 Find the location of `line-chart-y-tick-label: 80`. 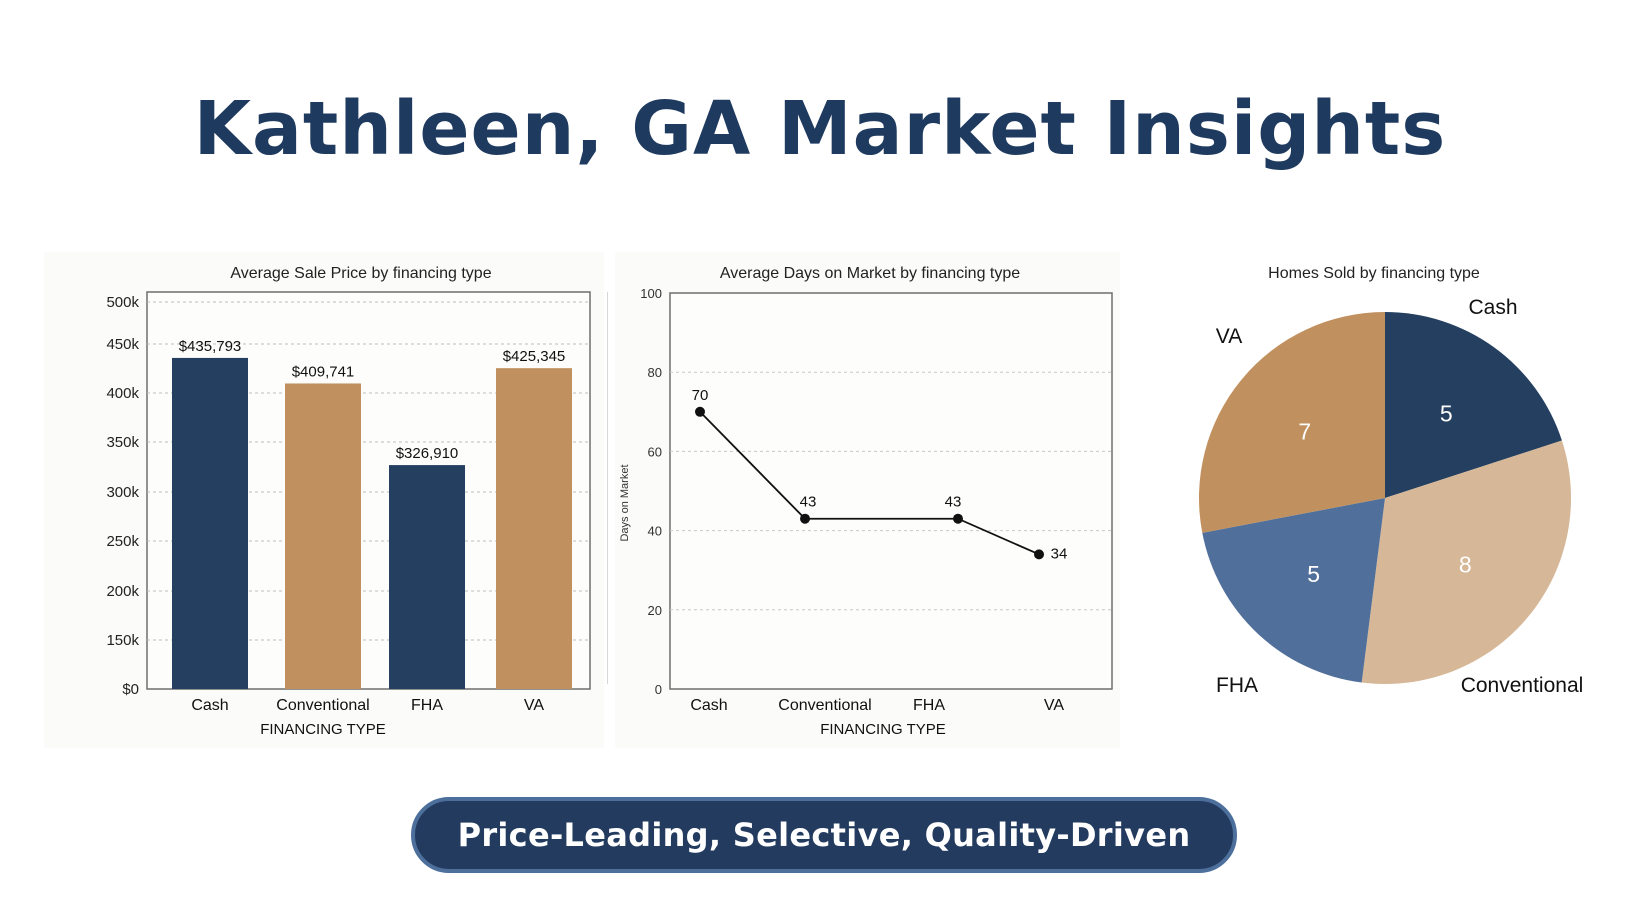

line-chart-y-tick-label: 80 is located at coordinates (655, 372).